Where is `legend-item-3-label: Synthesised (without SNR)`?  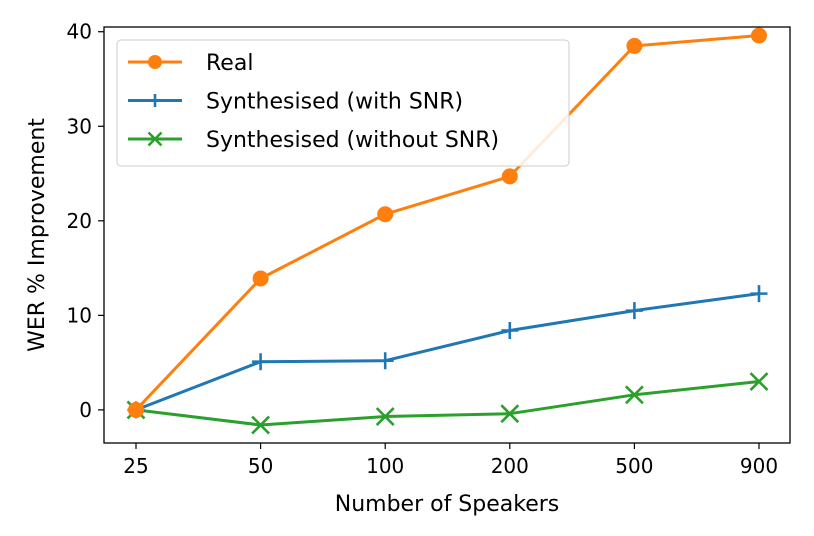 legend-item-3-label: Synthesised (without SNR) is located at coordinates (352, 140).